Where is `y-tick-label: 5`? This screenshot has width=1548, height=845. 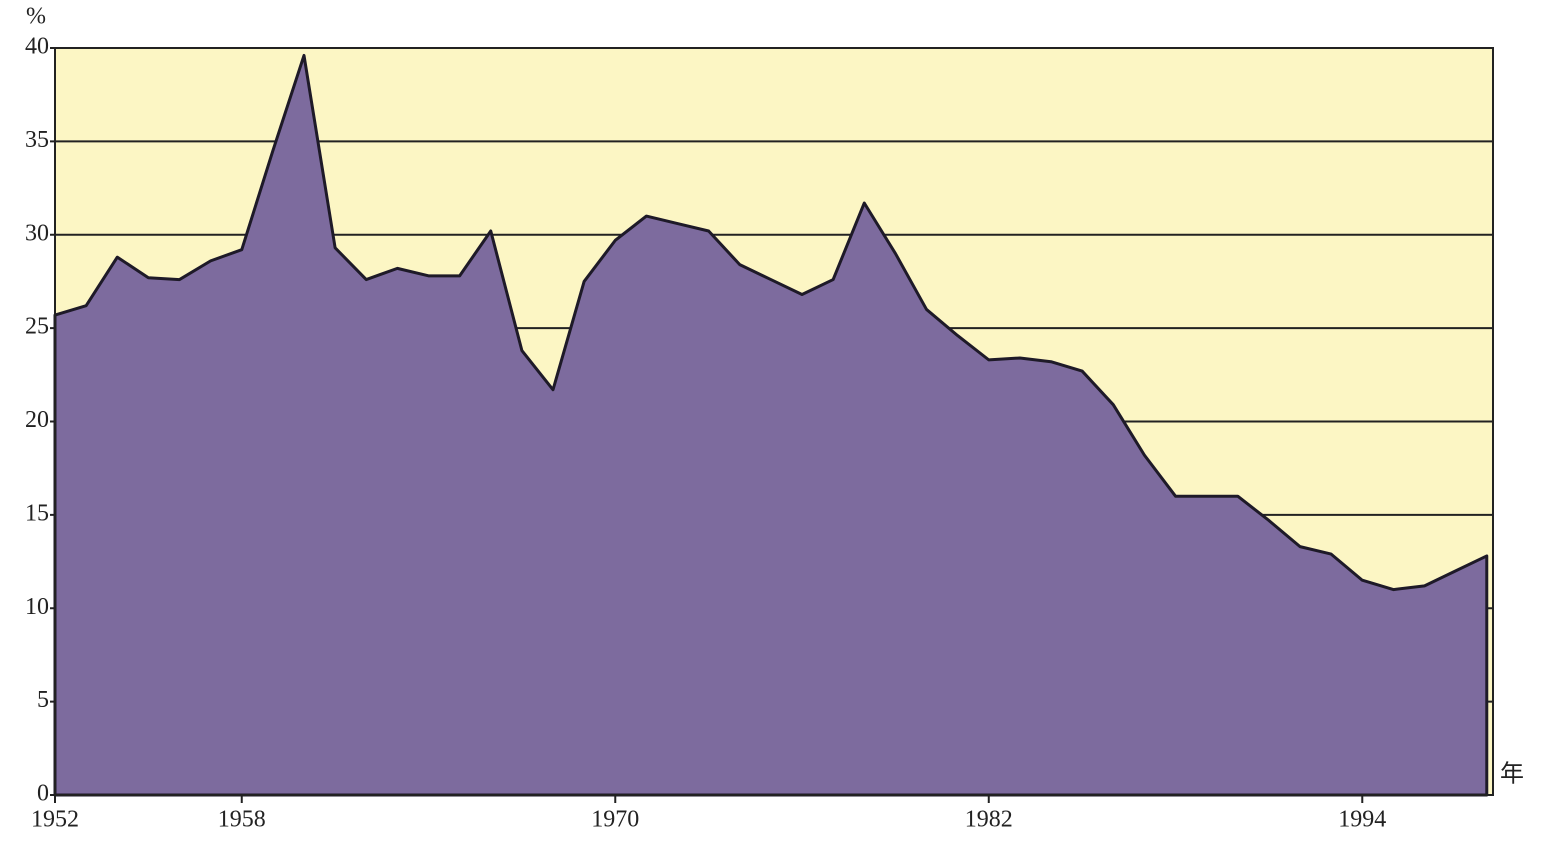 y-tick-label: 5 is located at coordinates (43, 700).